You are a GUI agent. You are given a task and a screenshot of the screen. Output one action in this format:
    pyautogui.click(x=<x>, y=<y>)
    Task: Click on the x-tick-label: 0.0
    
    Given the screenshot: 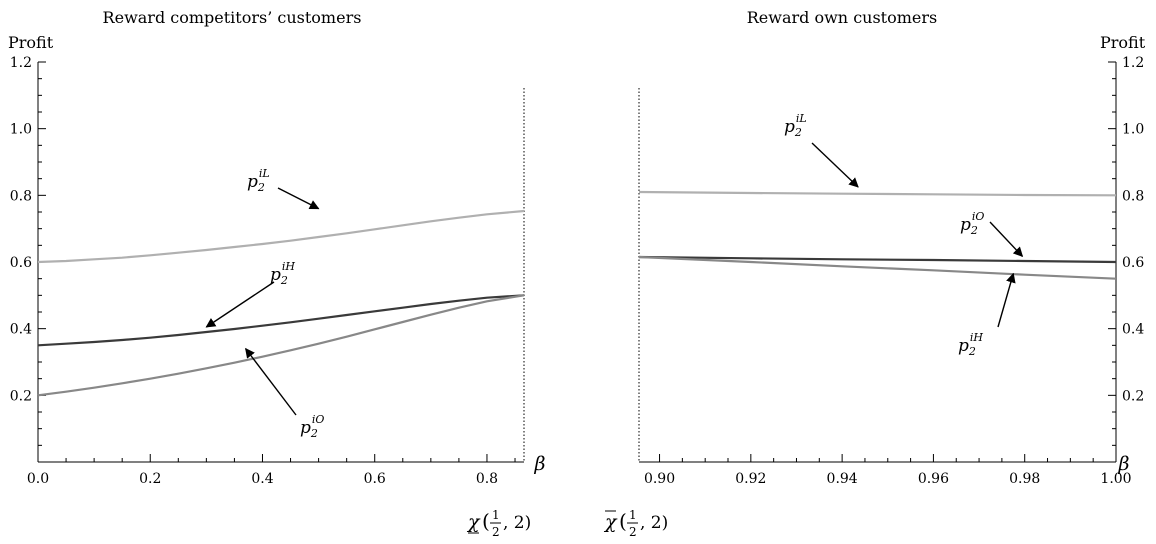 What is the action you would take?
    pyautogui.click(x=38, y=479)
    